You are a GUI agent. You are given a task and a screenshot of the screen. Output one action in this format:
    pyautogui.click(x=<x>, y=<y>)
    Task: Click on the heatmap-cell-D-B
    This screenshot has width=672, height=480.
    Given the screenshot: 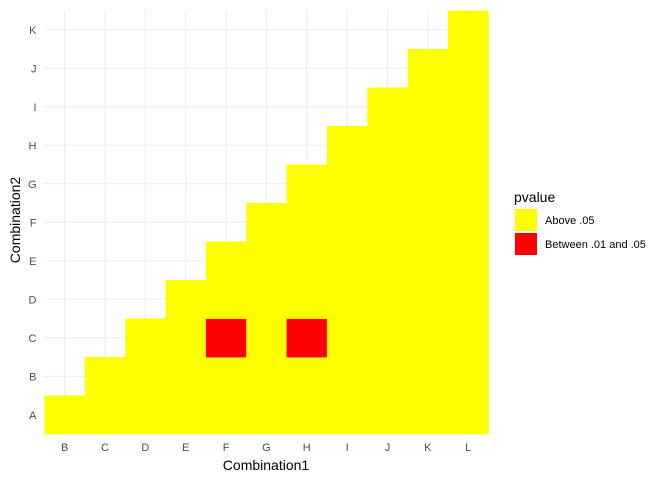 What is the action you would take?
    pyautogui.click(x=145, y=376)
    